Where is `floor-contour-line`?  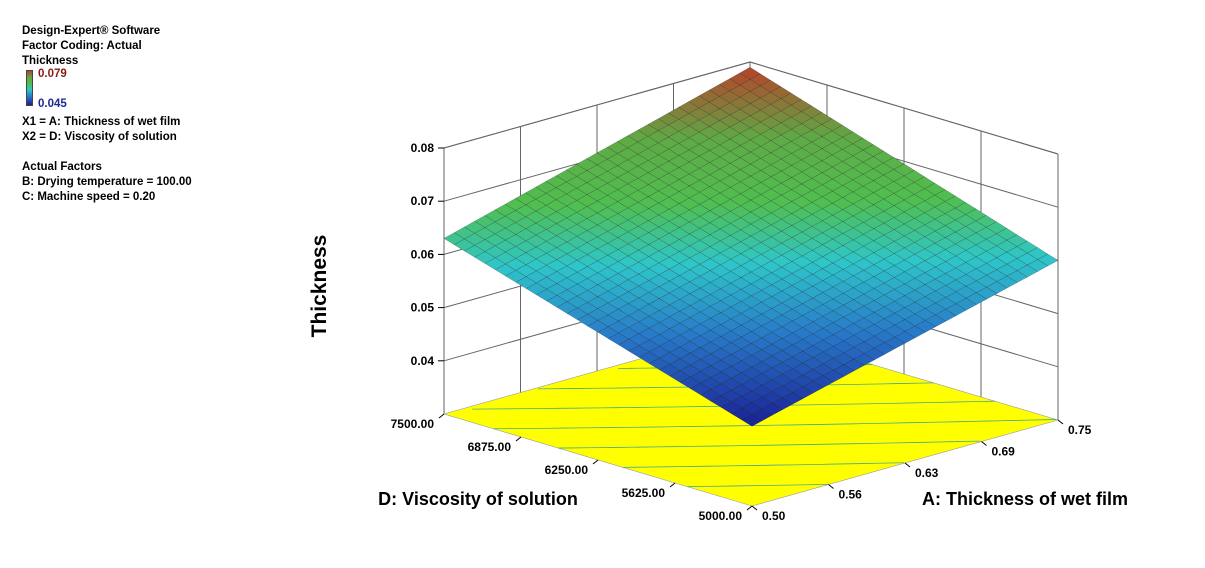 floor-contour-line is located at coordinates (763, 465).